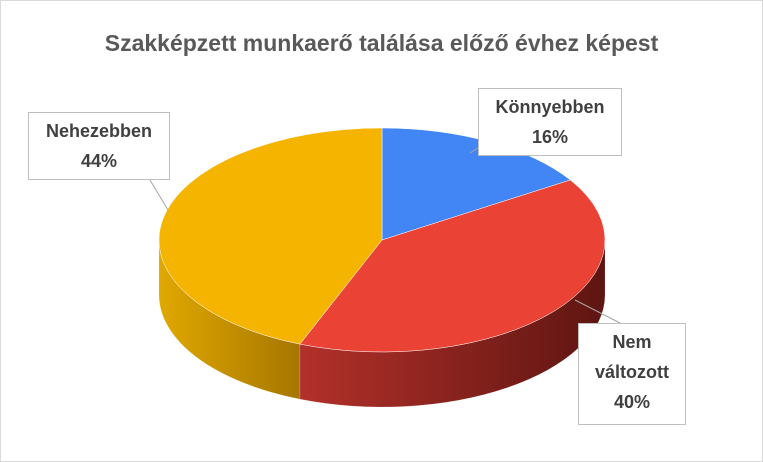 This screenshot has height=462, width=763. I want to click on data-label: Nehezebben 44%, so click(99, 146).